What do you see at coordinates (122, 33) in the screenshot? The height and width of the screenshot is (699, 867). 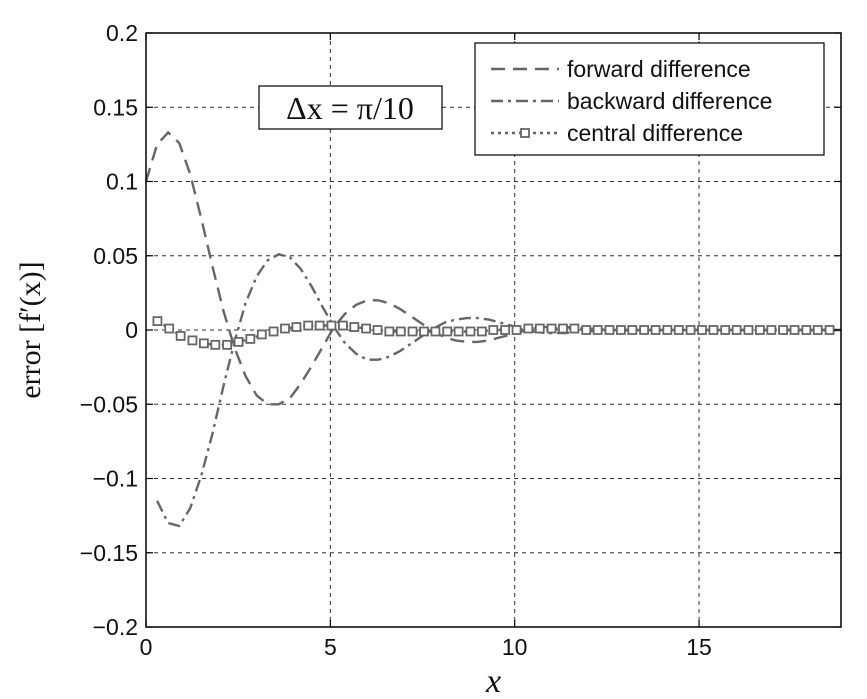 I see `y-tick-label: 0.2` at bounding box center [122, 33].